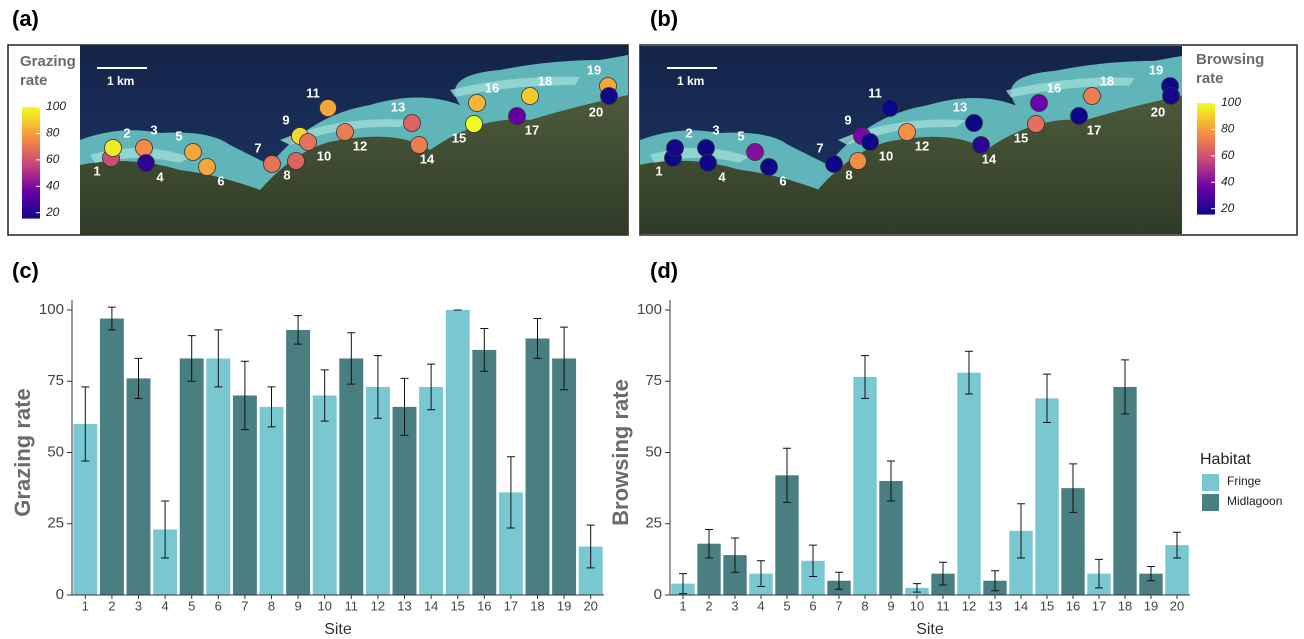 The image size is (1304, 639). I want to click on site-label: 3, so click(715, 129).